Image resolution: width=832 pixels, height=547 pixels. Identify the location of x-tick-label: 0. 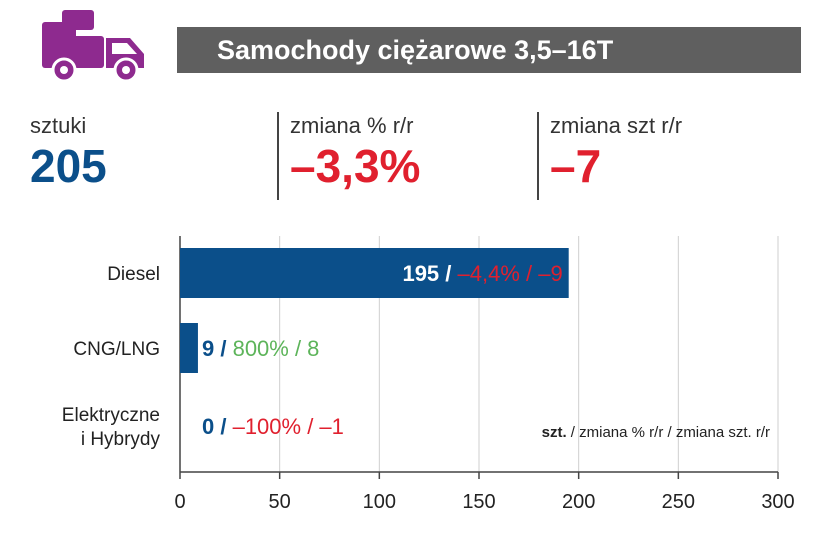
(179, 502).